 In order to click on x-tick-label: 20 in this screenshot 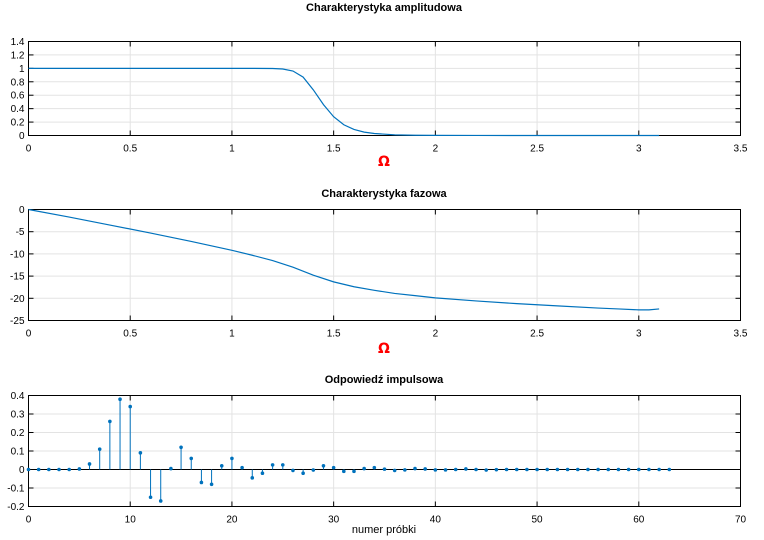, I will do `click(232, 520)`.